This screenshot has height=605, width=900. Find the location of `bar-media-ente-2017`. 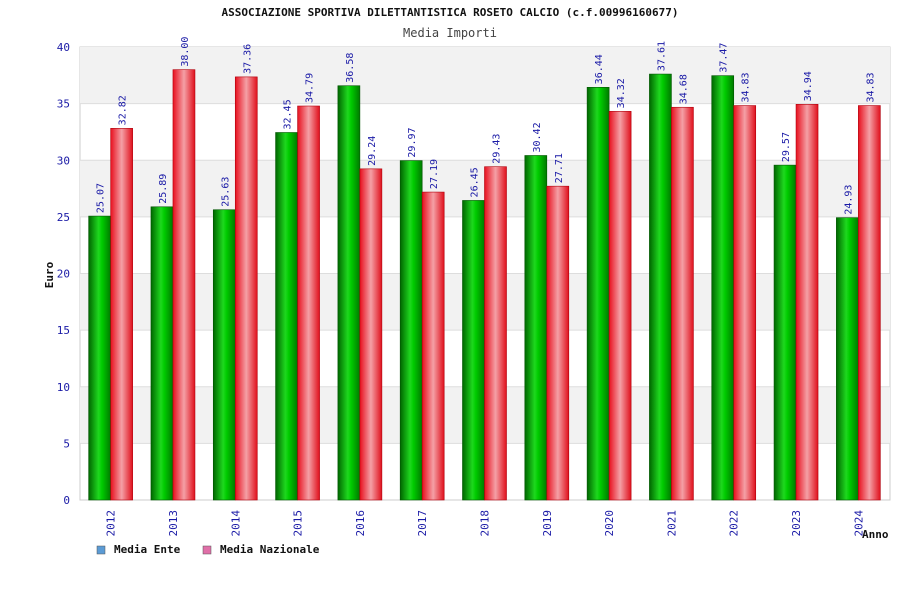

bar-media-ente-2017 is located at coordinates (411, 330).